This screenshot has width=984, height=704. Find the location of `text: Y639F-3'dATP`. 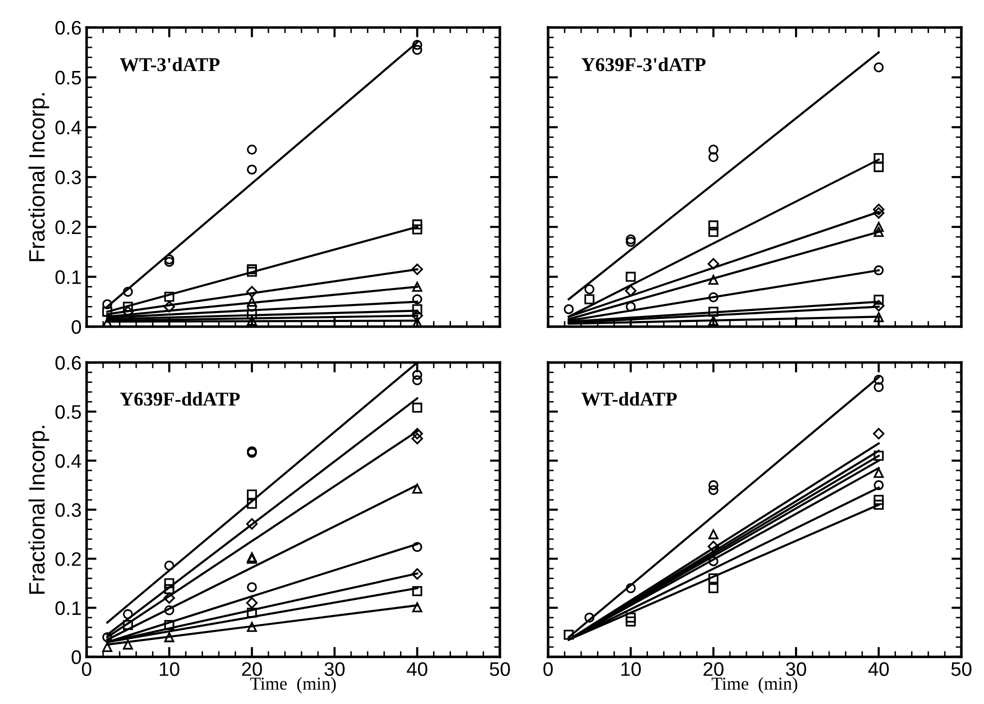

text: Y639F-3'dATP is located at coordinates (643, 65).